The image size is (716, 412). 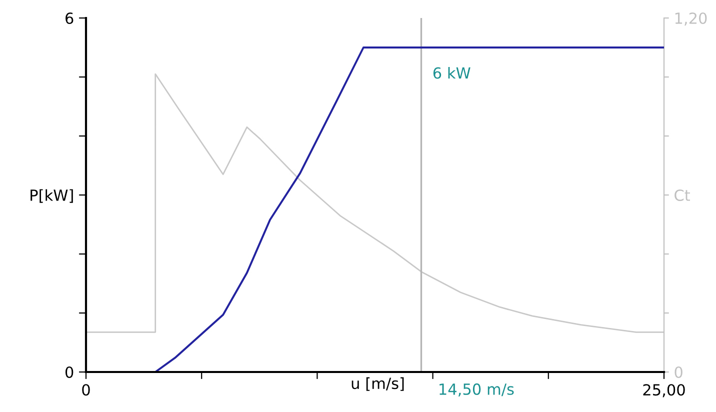 I want to click on ref-line-label: 14,50 m/s, so click(x=477, y=389).